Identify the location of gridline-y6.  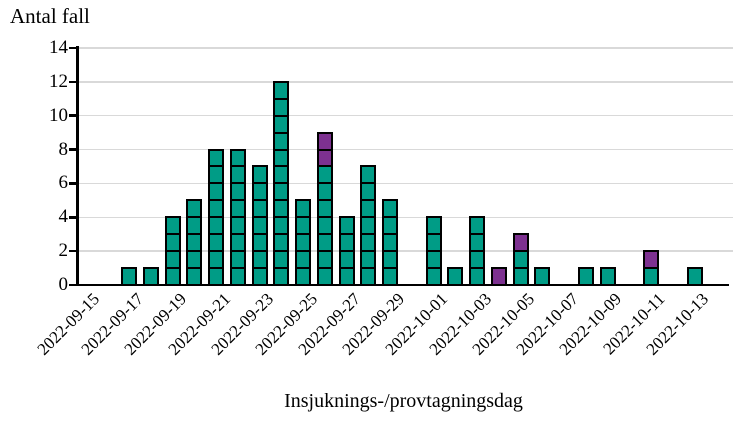
(405, 183).